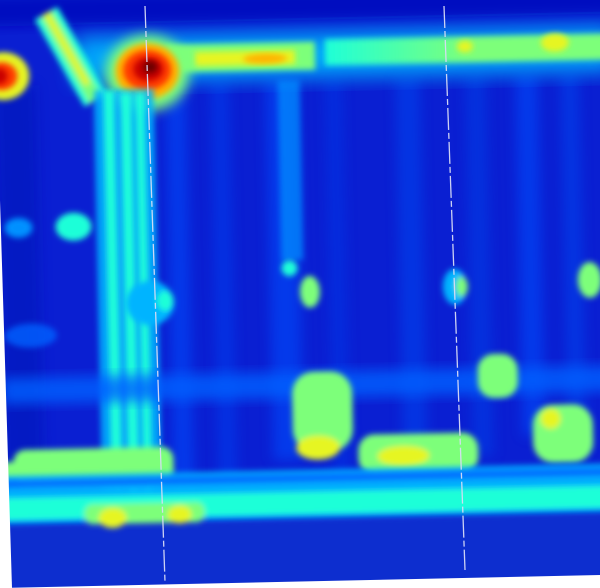  Describe the element at coordinates (15, 76) in the screenshot. I see `left-edge-spot` at that location.